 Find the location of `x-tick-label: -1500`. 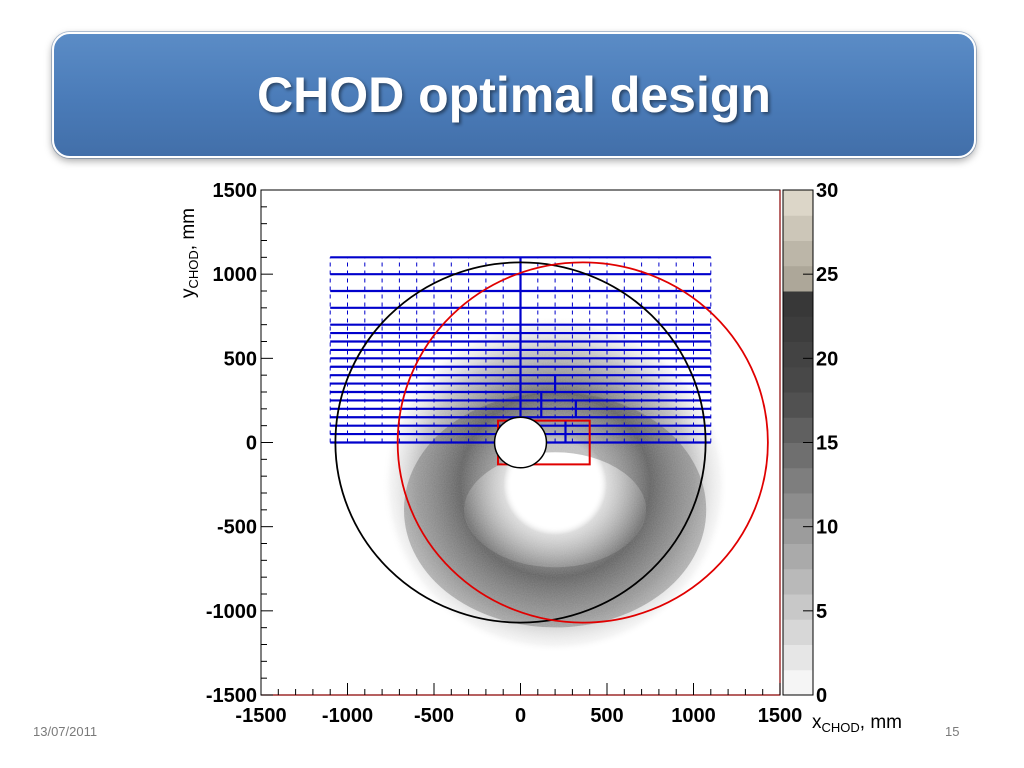

x-tick-label: -1500 is located at coordinates (260, 716).